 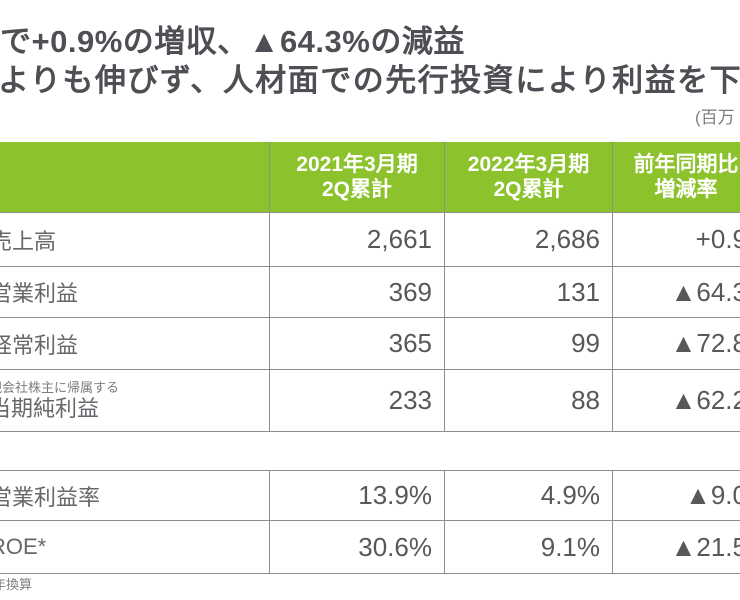 I want to click on header-fy2022-line2: 2Q累計, so click(x=528, y=189).